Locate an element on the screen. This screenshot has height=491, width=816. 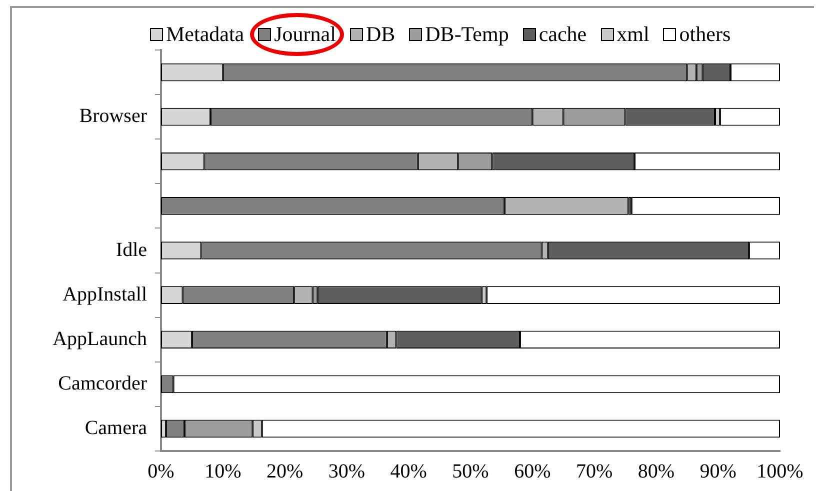
series-label: others is located at coordinates (705, 34).